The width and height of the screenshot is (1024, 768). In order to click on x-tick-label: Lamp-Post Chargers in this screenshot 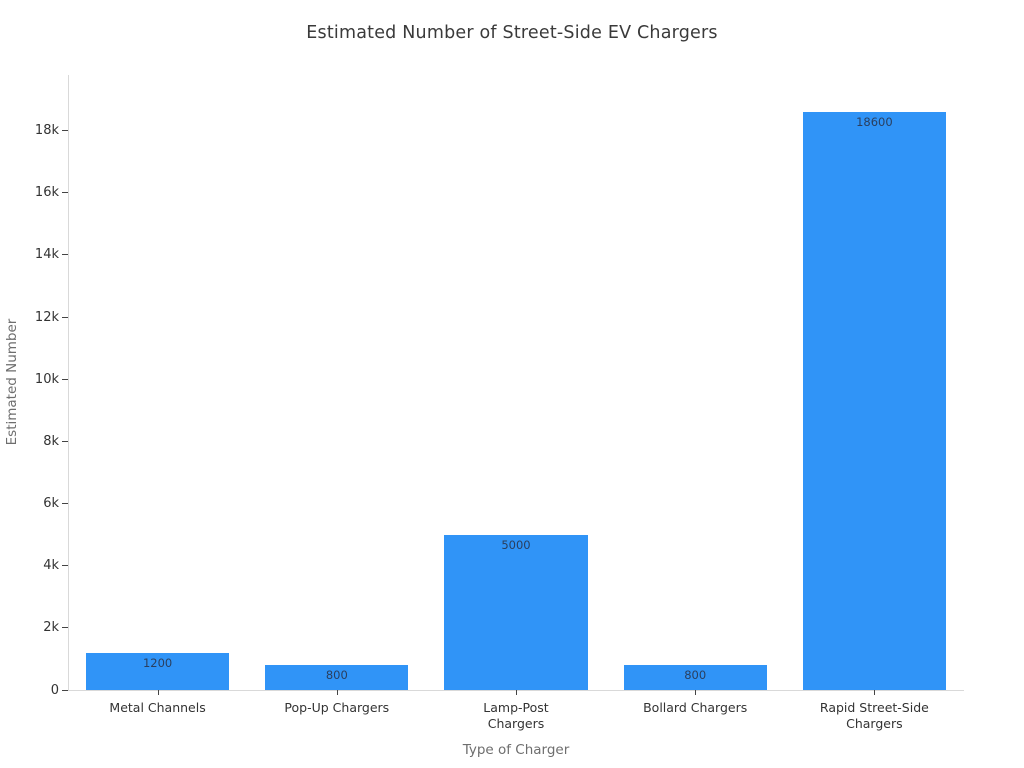, I will do `click(516, 715)`.